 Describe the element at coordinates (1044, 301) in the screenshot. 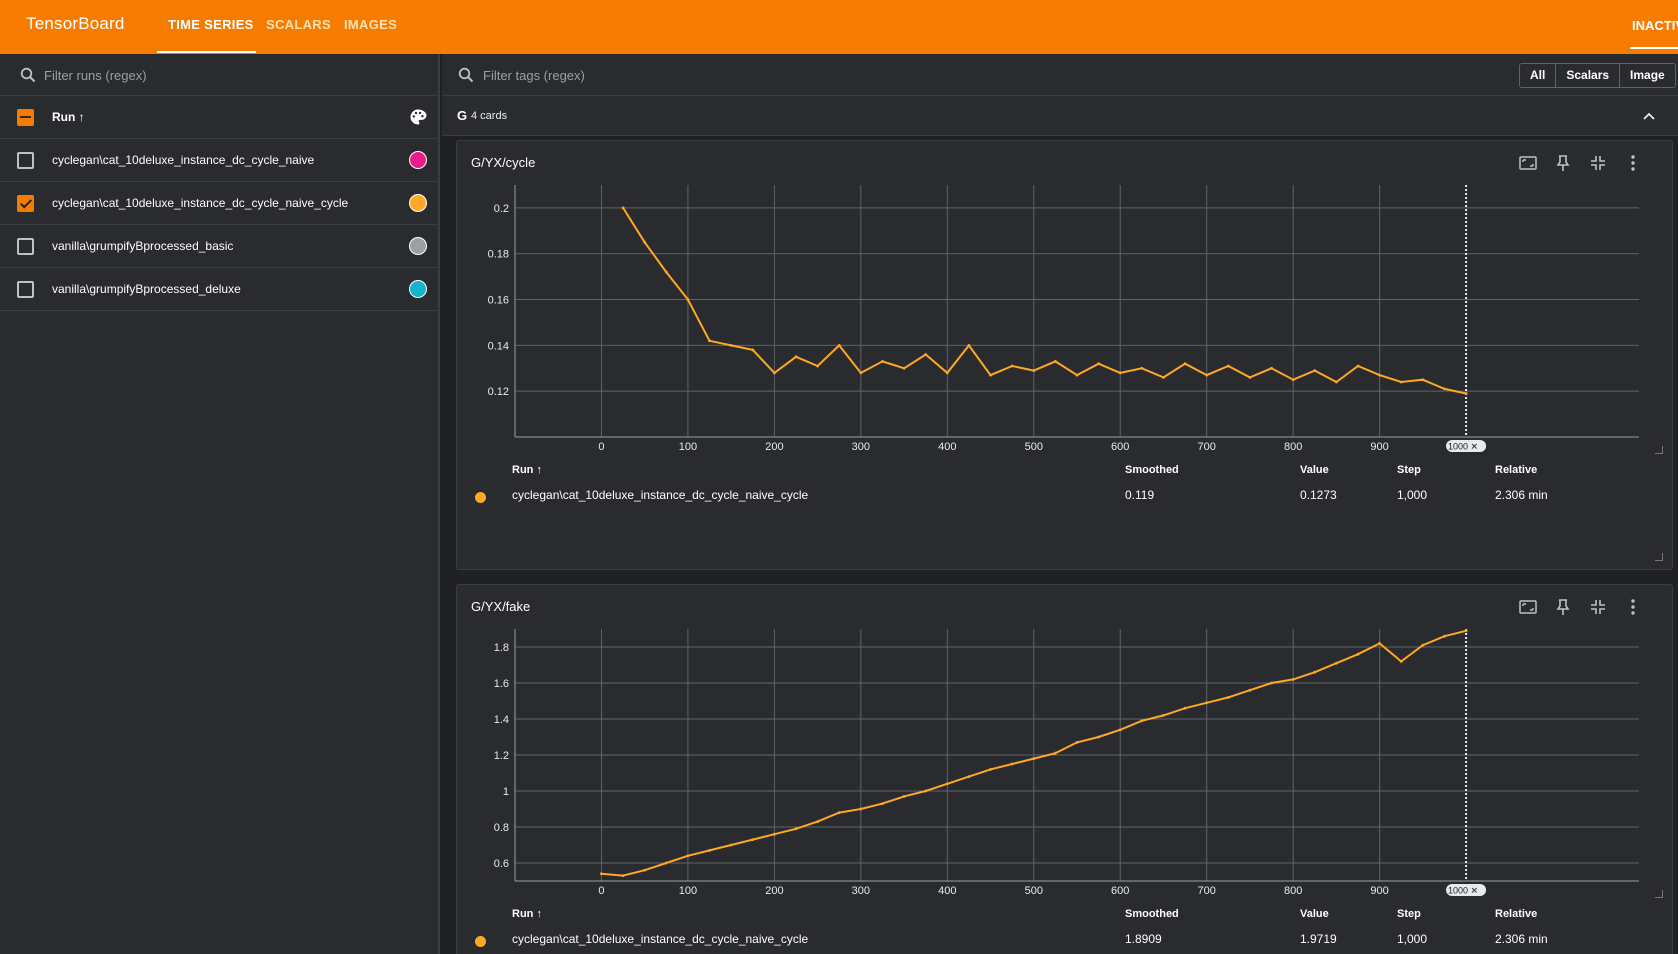

I see `series-line` at that location.